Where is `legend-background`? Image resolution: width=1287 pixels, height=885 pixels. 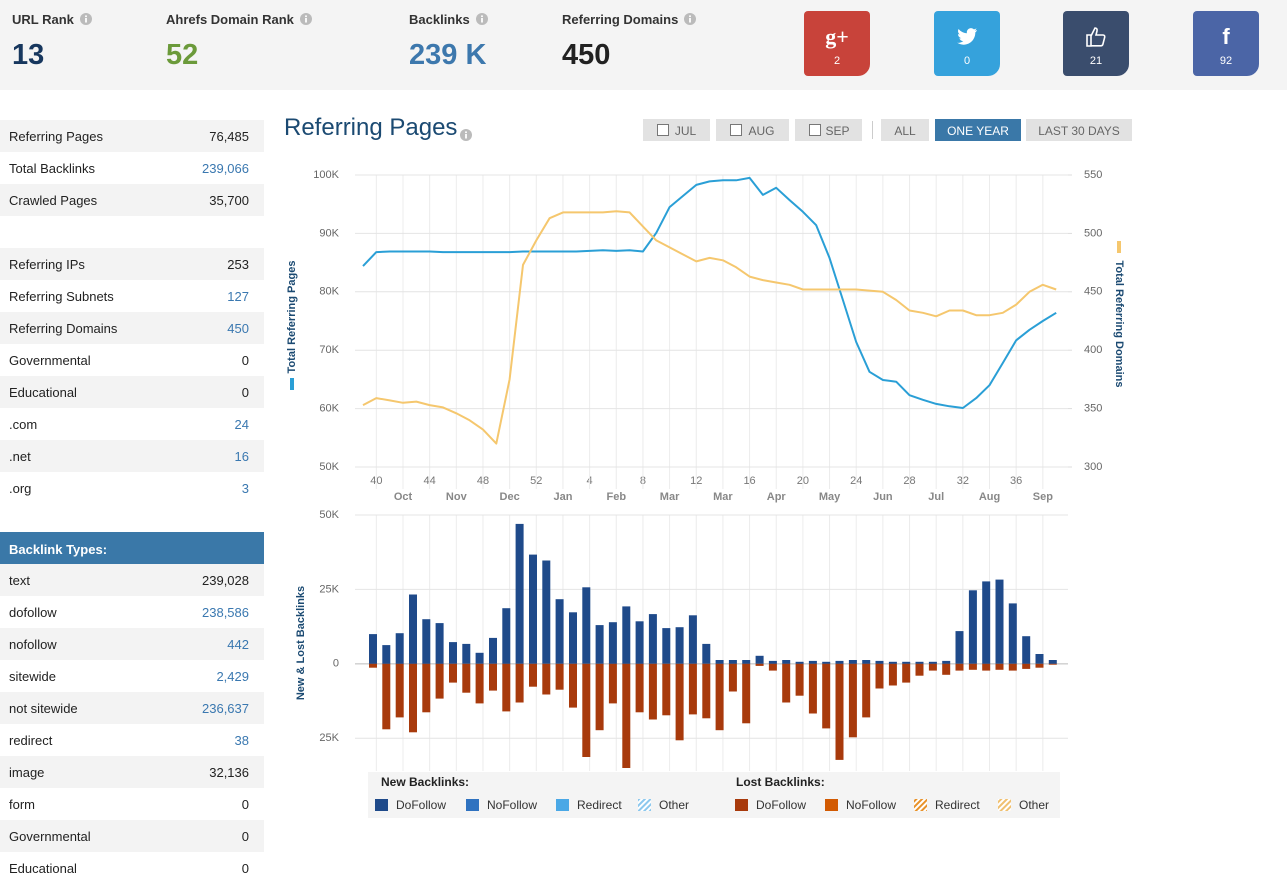
legend-background is located at coordinates (714, 795).